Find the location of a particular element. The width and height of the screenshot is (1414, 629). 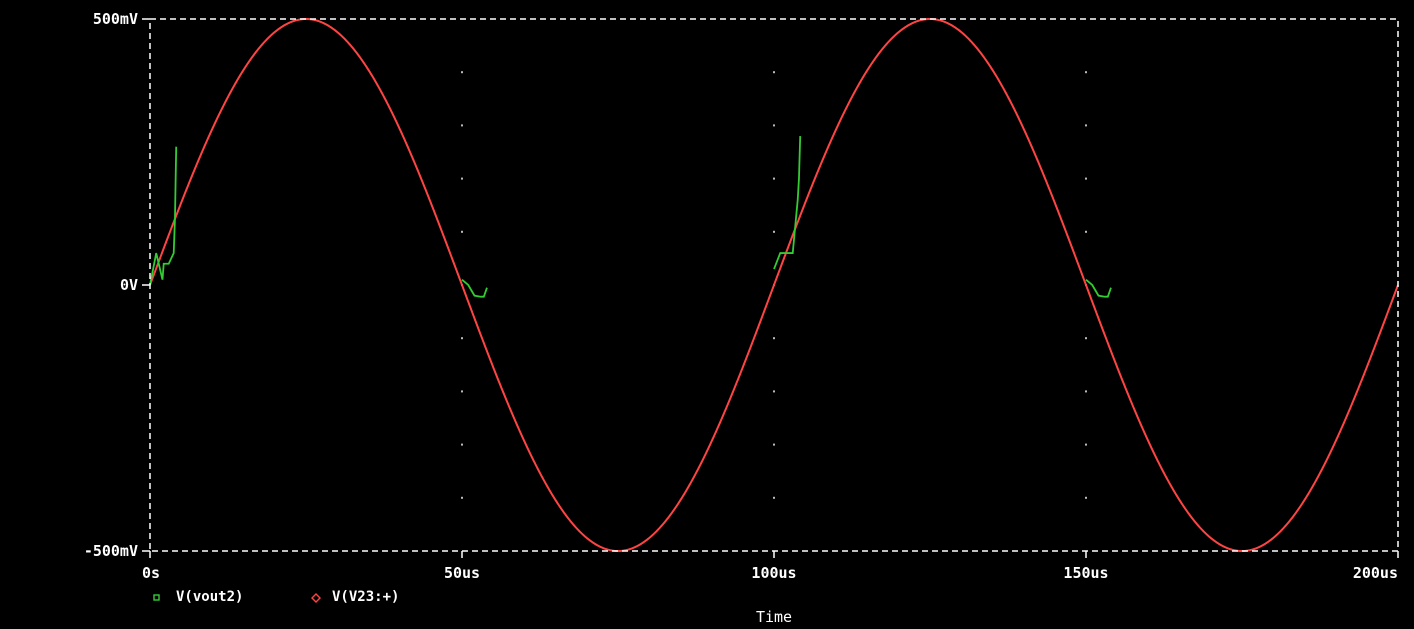

legend-marker-v23 is located at coordinates (316, 598).